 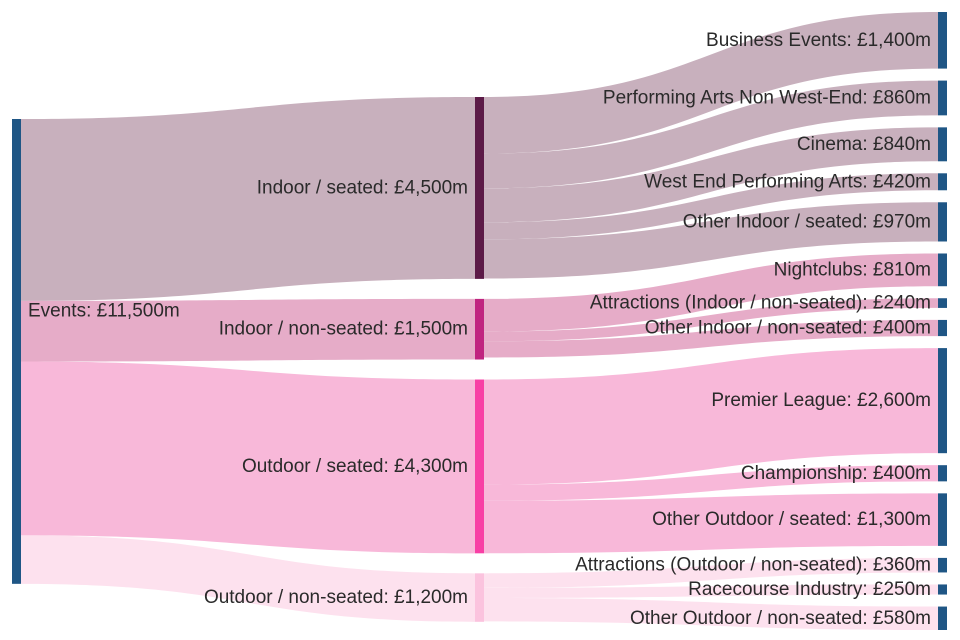 What do you see at coordinates (248, 578) in the screenshot?
I see `link-events-to-outdoor-nonseated` at bounding box center [248, 578].